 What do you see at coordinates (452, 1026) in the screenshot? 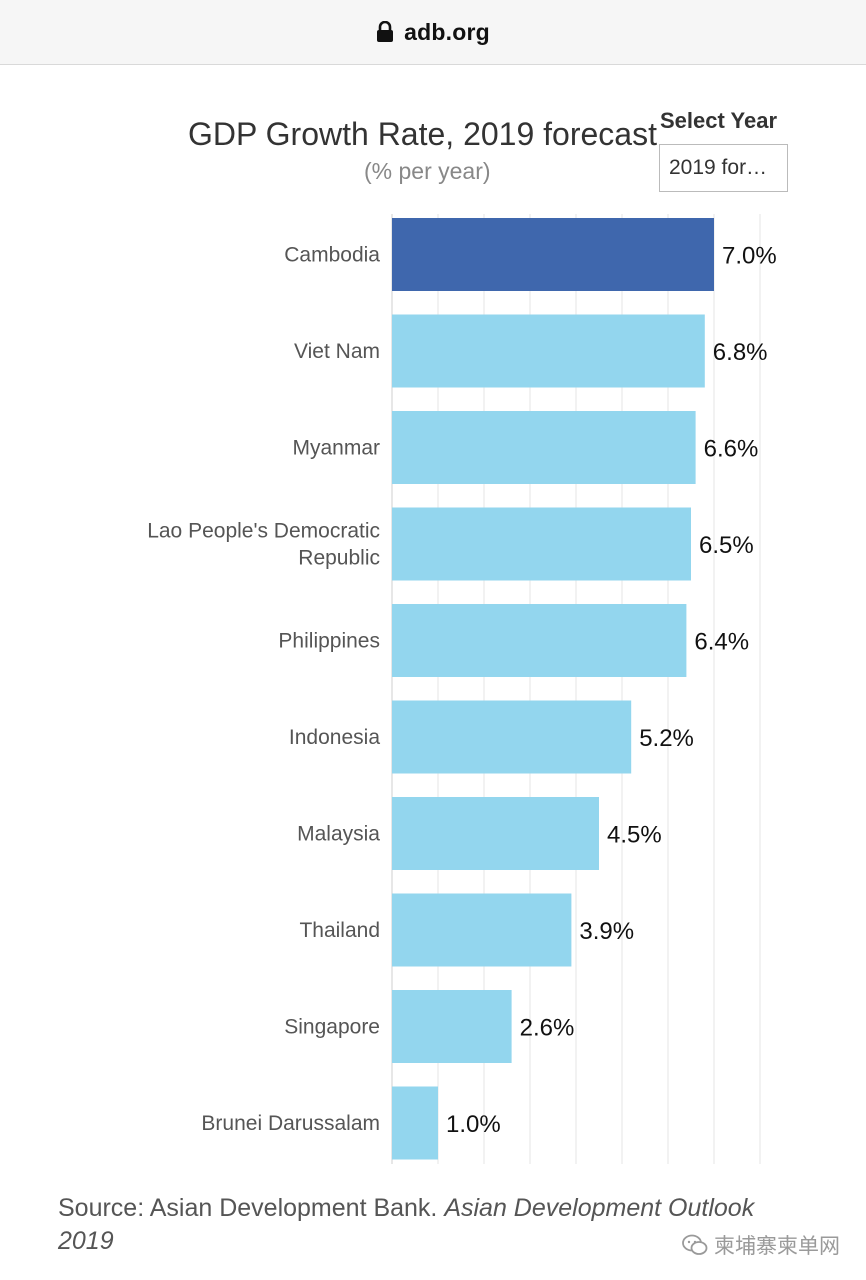
I see `bar-singapore` at bounding box center [452, 1026].